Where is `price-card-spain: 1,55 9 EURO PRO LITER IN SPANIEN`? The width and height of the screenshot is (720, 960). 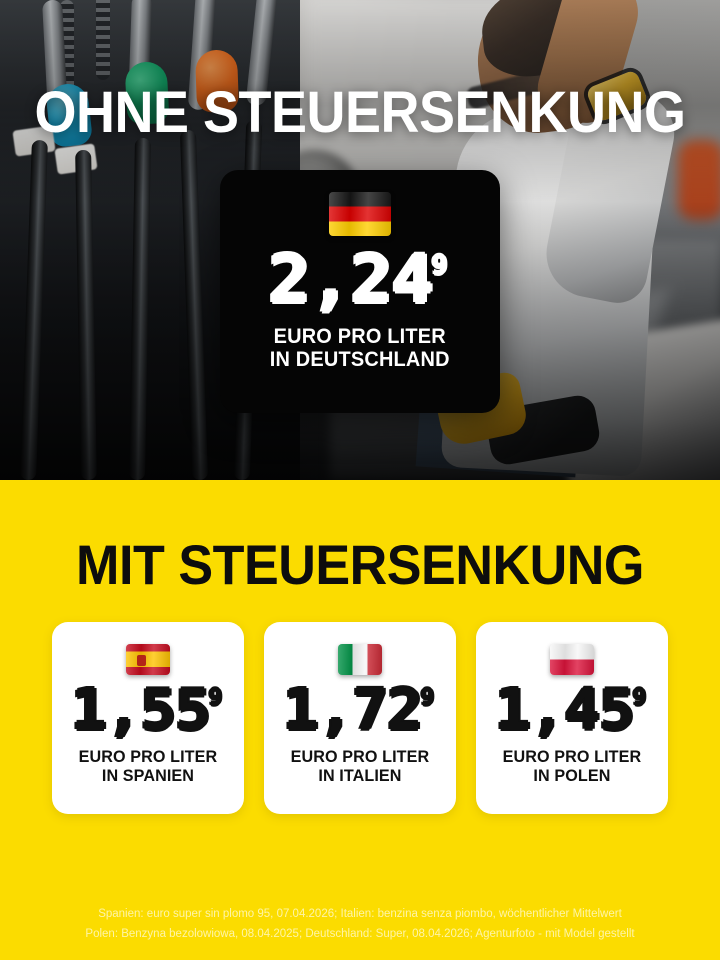 price-card-spain: 1,55 9 EURO PRO LITER IN SPANIEN is located at coordinates (148, 718).